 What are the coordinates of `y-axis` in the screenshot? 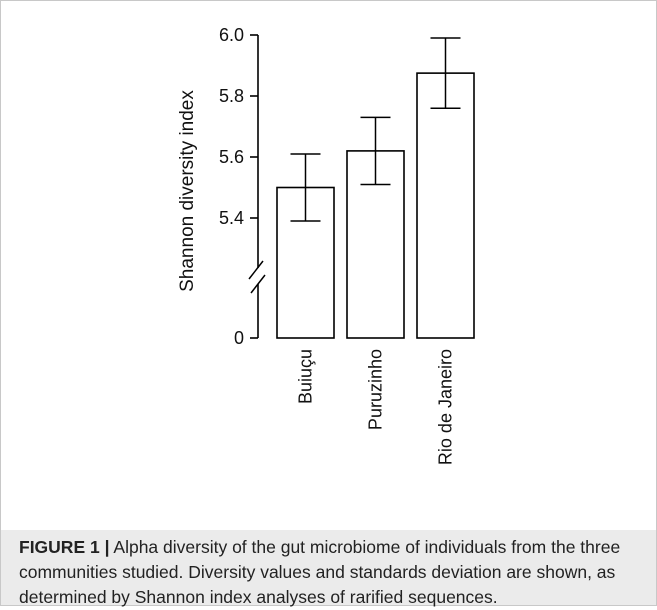 It's located at (257, 186).